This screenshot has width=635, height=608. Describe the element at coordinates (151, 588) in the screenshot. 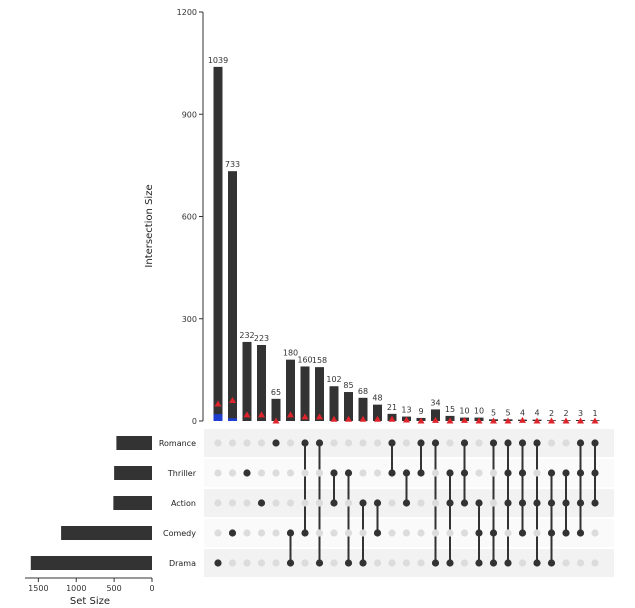

I see `set-size-tick-label: 0` at that location.